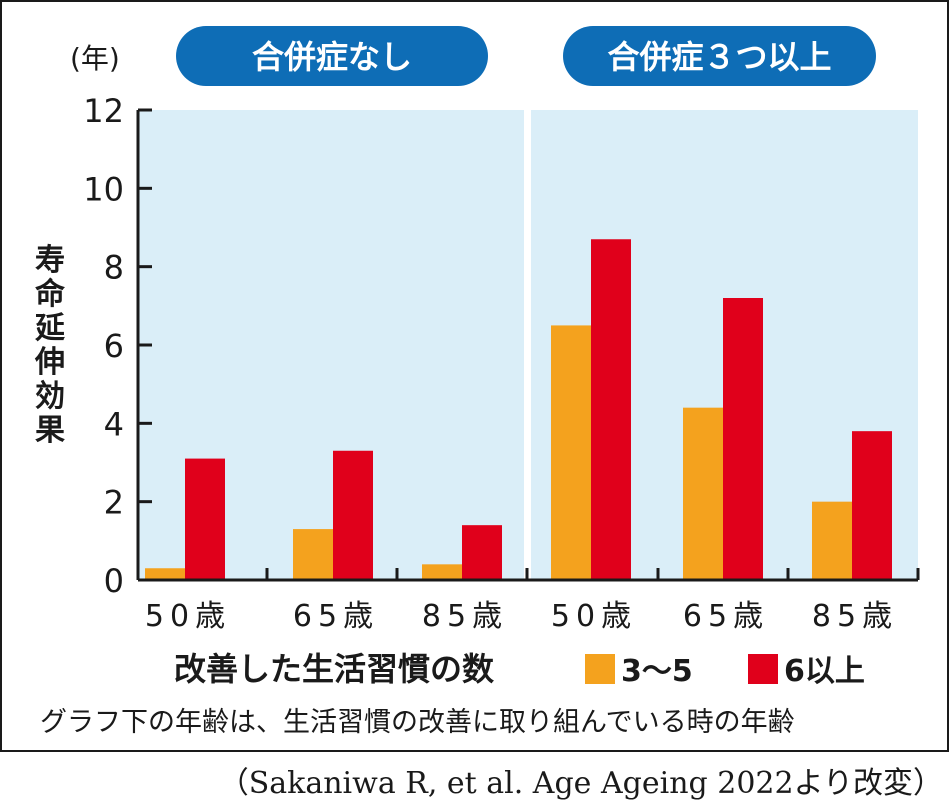 Image resolution: width=949 pixels, height=802 pixels. I want to click on y-axis-label-char-4: 伸, so click(49, 362).